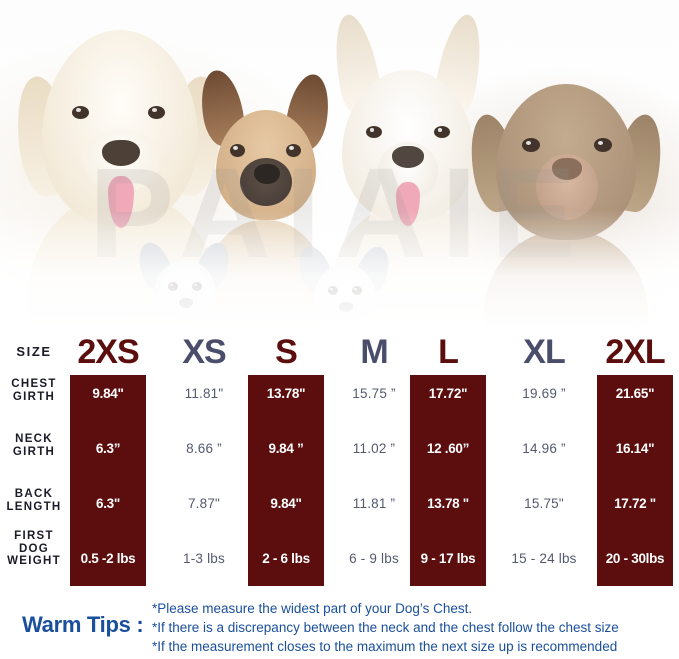  What do you see at coordinates (286, 480) in the screenshot?
I see `highlight-band-s` at bounding box center [286, 480].